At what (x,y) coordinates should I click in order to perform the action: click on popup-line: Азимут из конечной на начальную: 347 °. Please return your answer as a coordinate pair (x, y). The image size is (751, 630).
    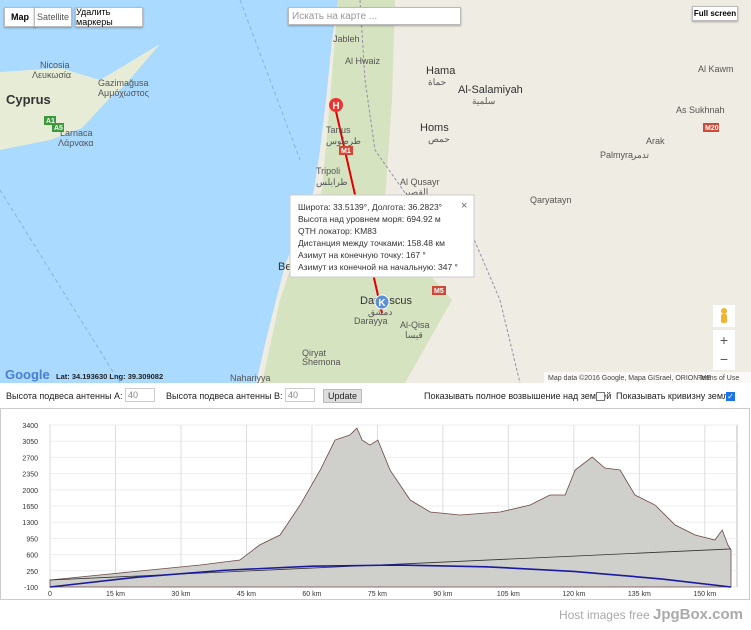
    Looking at the image, I should click on (378, 267).